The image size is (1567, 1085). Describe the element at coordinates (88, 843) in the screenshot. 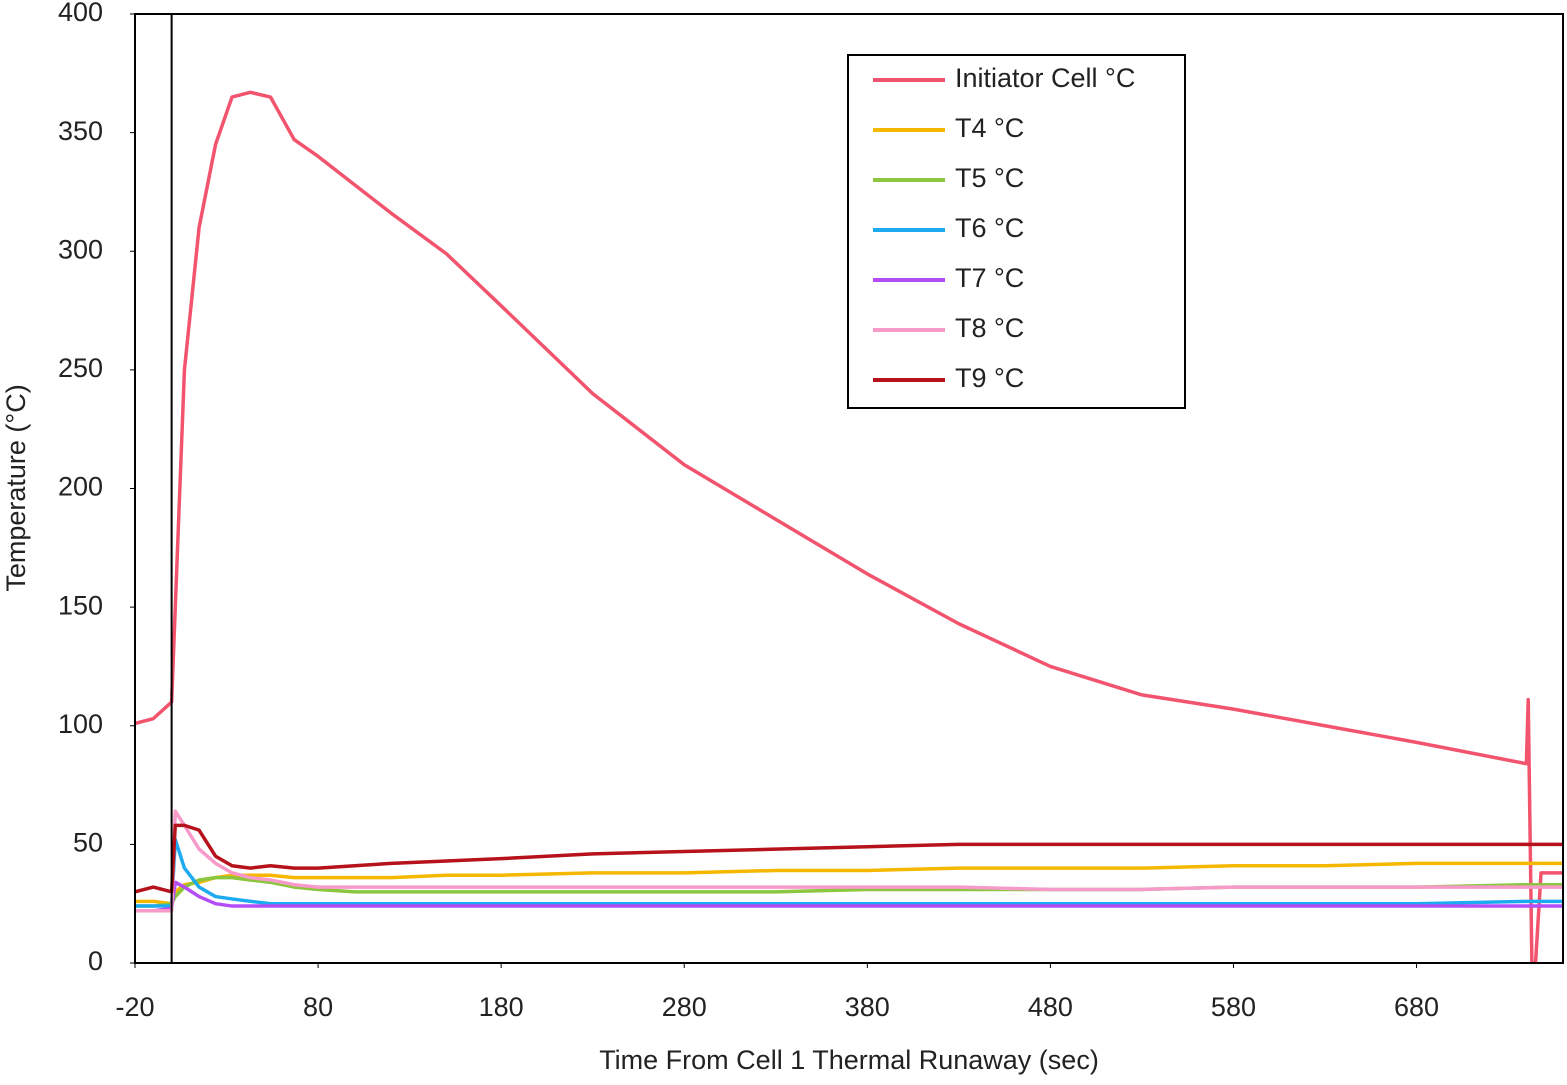

I see `y-tick-label: 50` at that location.